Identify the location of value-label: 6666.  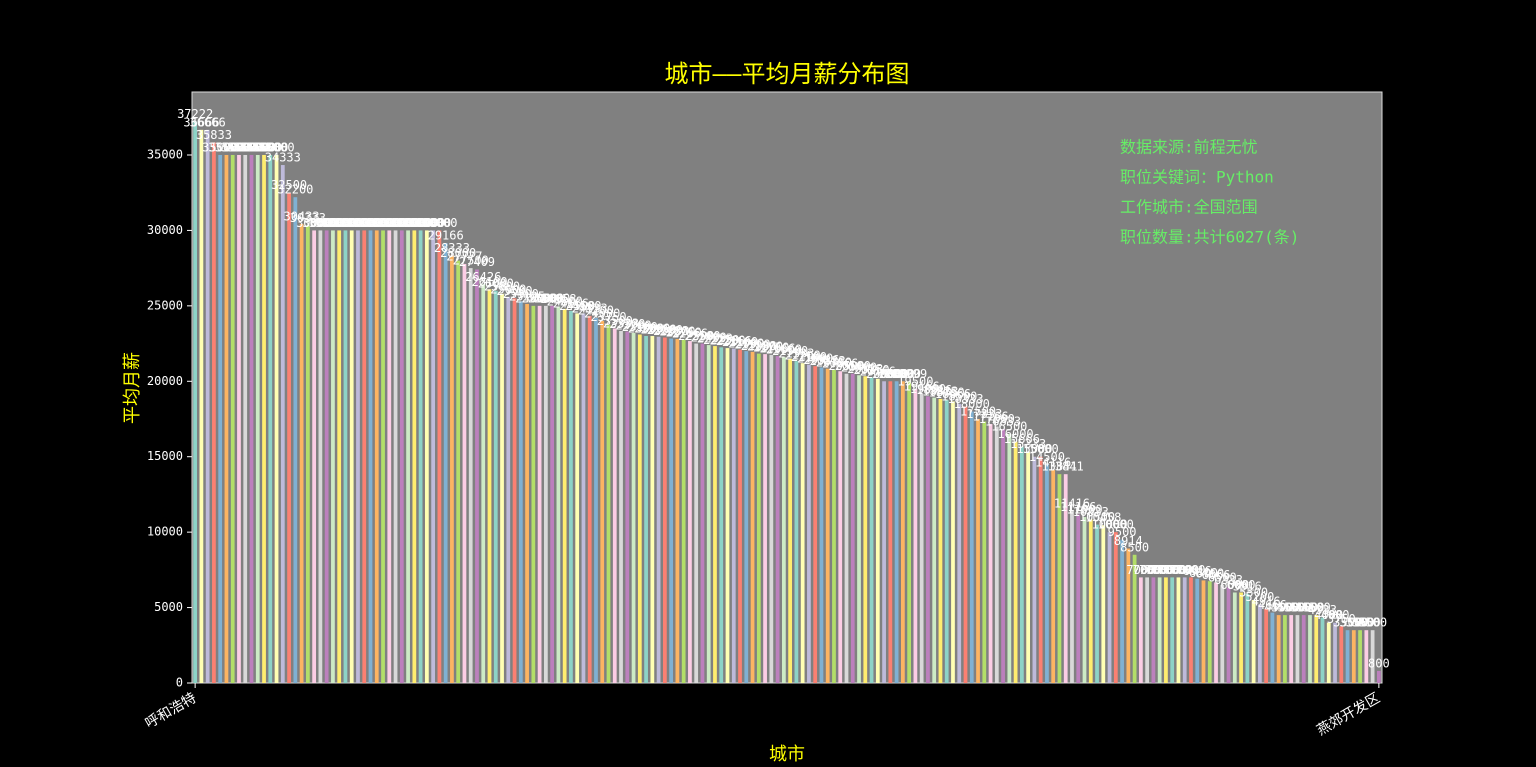
(1216, 575).